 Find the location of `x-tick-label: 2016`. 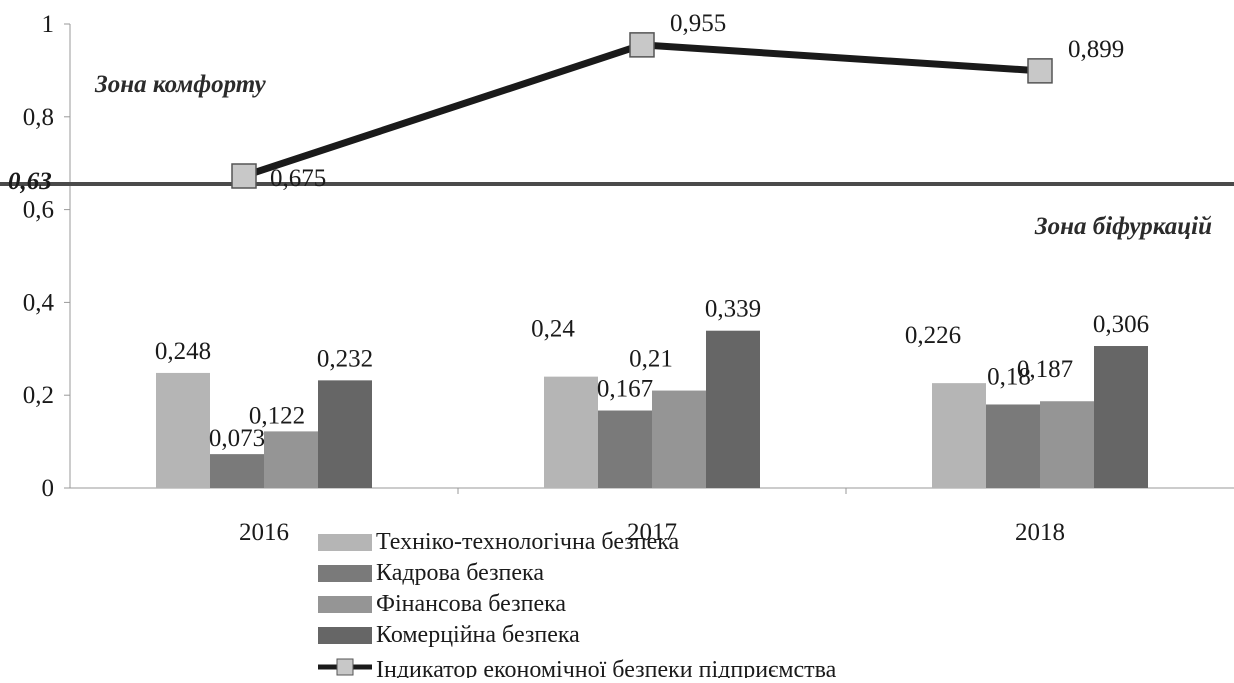

x-tick-label: 2016 is located at coordinates (264, 532).